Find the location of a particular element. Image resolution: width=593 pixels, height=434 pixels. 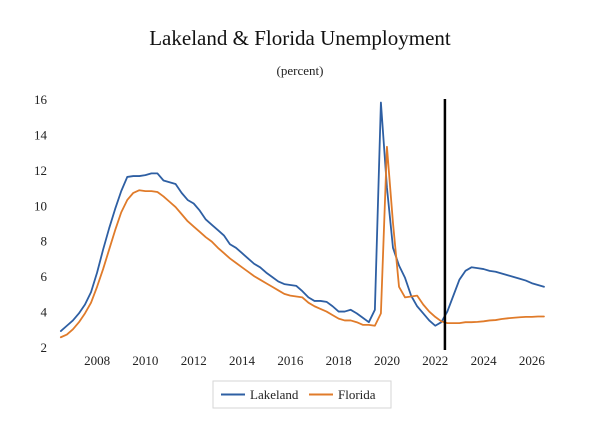

x-tick-label: 2014 is located at coordinates (242, 360).